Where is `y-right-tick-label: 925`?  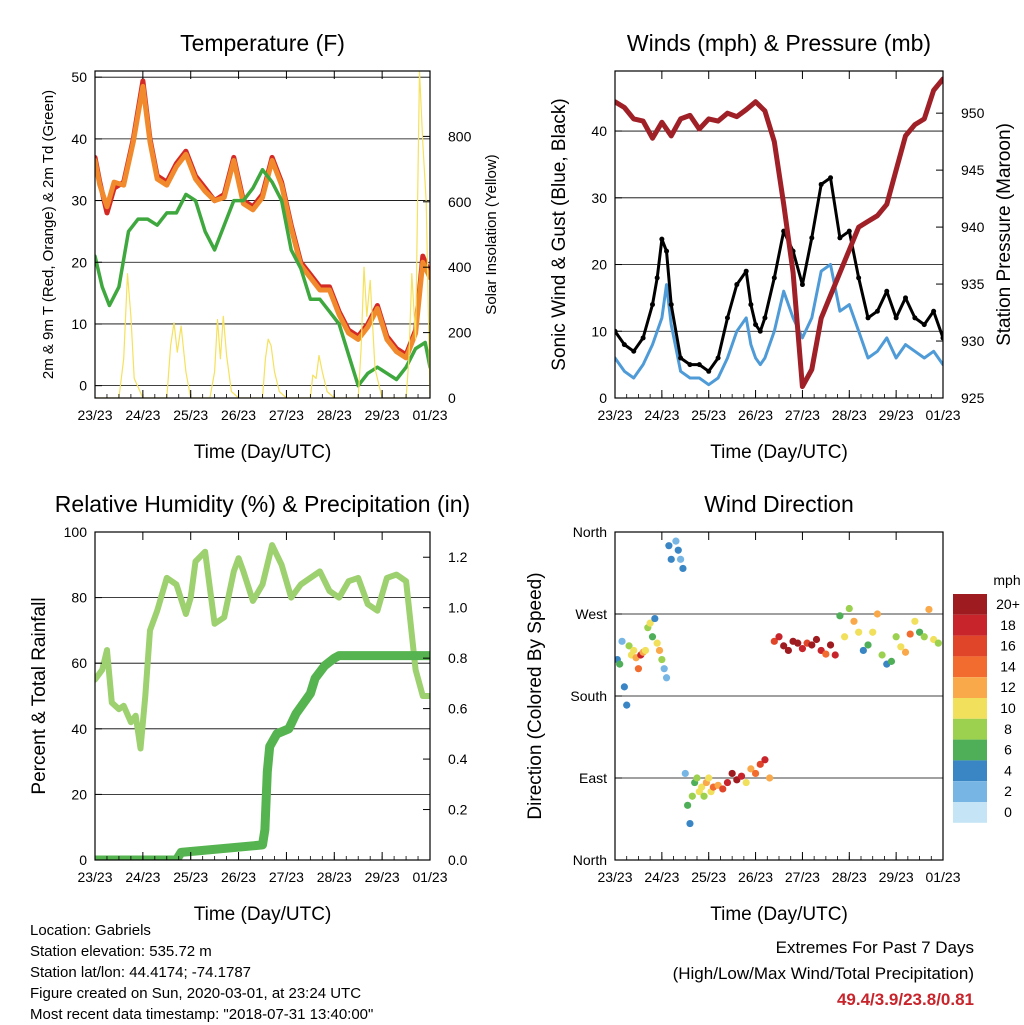 y-right-tick-label: 925 is located at coordinates (973, 398).